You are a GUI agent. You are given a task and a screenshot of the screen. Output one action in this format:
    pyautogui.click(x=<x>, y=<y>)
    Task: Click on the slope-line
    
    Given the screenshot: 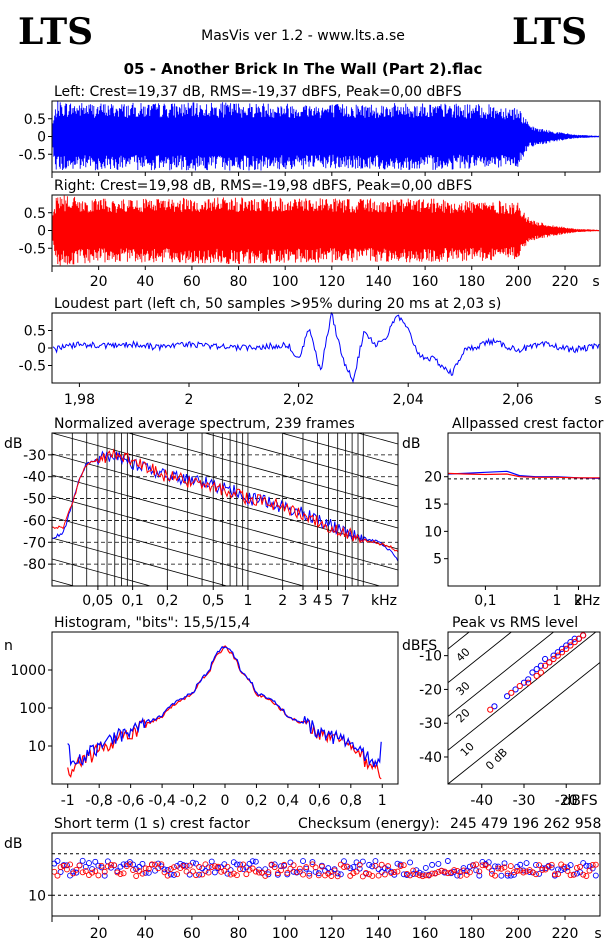 What is the action you would take?
    pyautogui.click(x=225, y=501)
    